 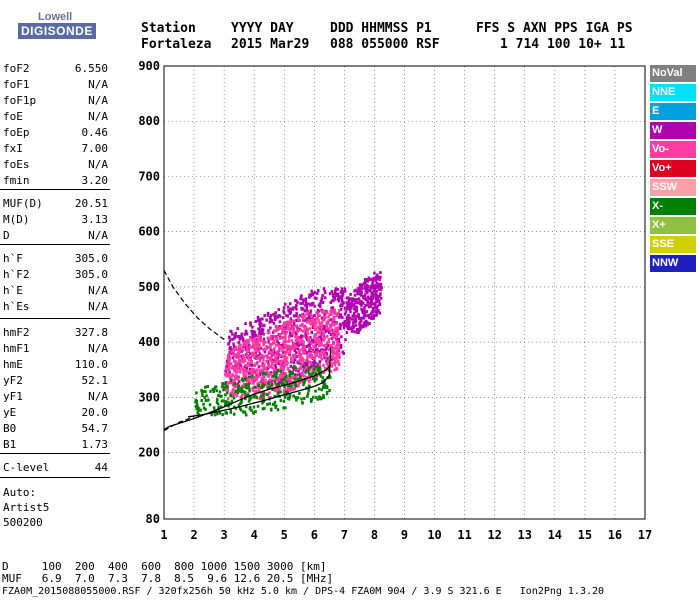 I want to click on header-label-date: YYYY DAY, so click(x=262, y=28).